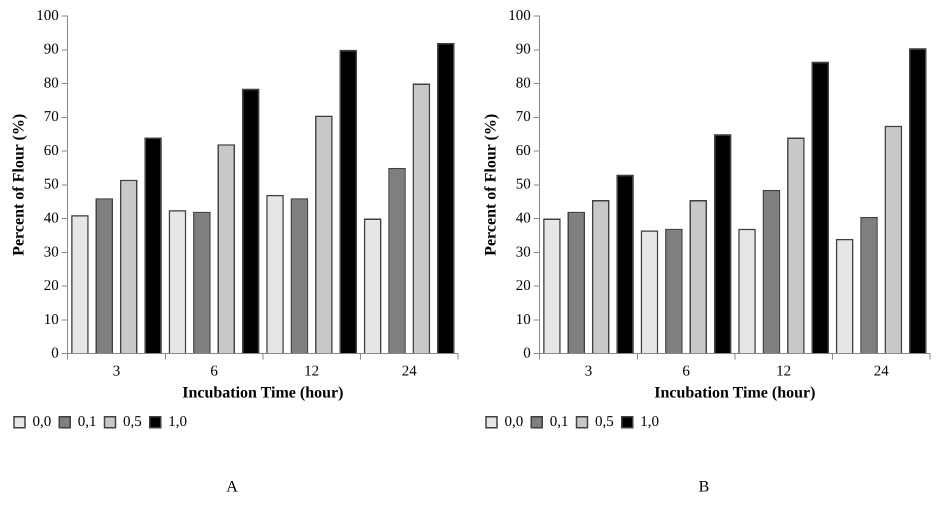  What do you see at coordinates (232, 487) in the screenshot?
I see `text: A` at bounding box center [232, 487].